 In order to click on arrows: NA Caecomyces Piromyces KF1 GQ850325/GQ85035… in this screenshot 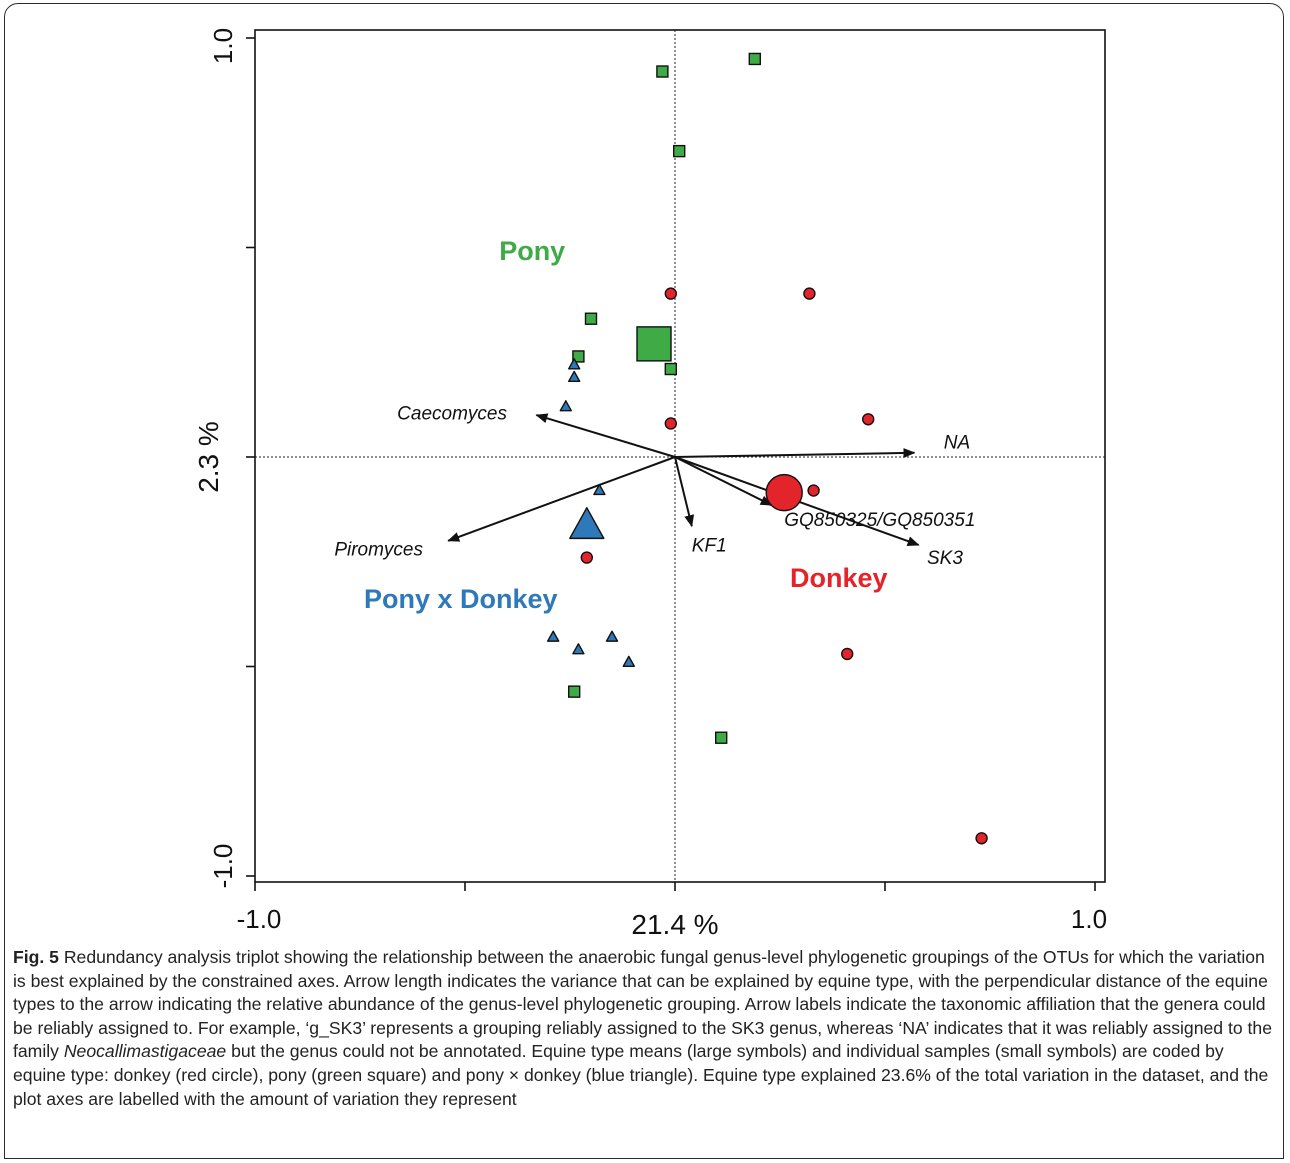, I will do `click(654, 486)`.